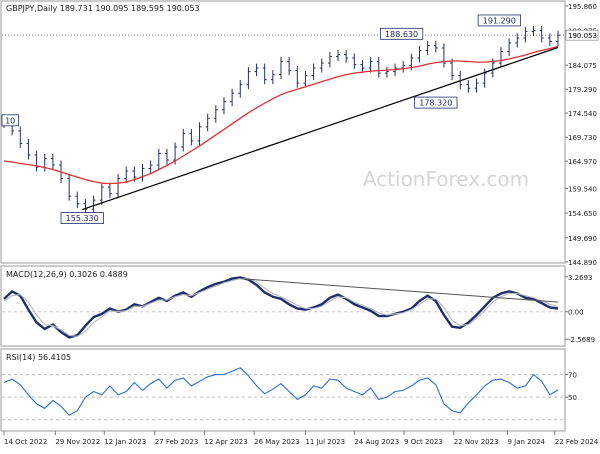  What do you see at coordinates (582, 66) in the screenshot?
I see `y-tick-label: 184.075` at bounding box center [582, 66].